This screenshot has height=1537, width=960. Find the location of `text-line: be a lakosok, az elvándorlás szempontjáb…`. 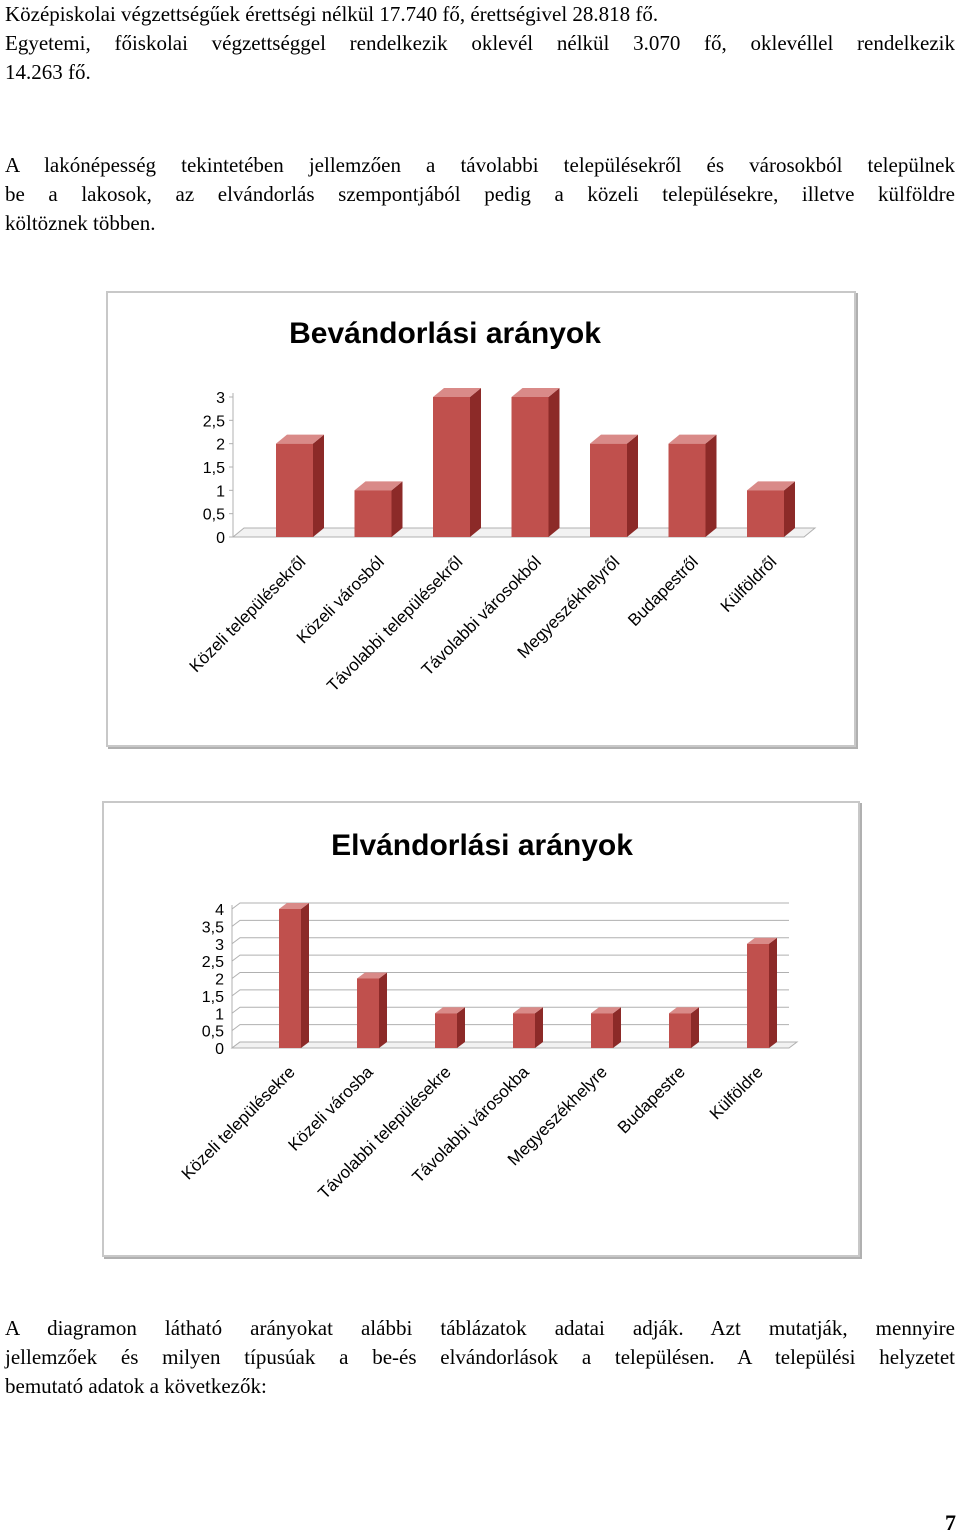

text-line: be a lakosok, az elvándorlás szempontjáb… is located at coordinates (480, 194).